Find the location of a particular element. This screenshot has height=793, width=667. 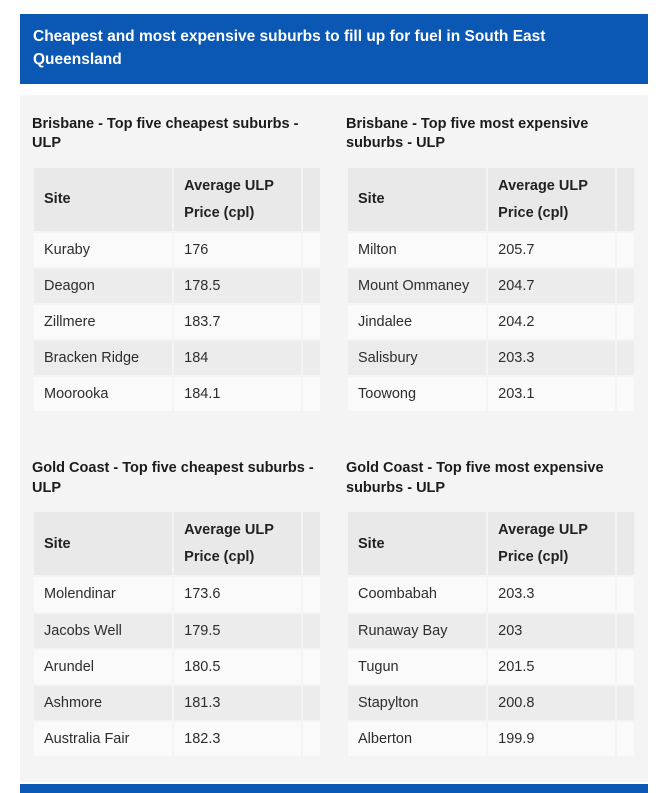

table-row: Australia Fair 182.3 is located at coordinates (177, 738).